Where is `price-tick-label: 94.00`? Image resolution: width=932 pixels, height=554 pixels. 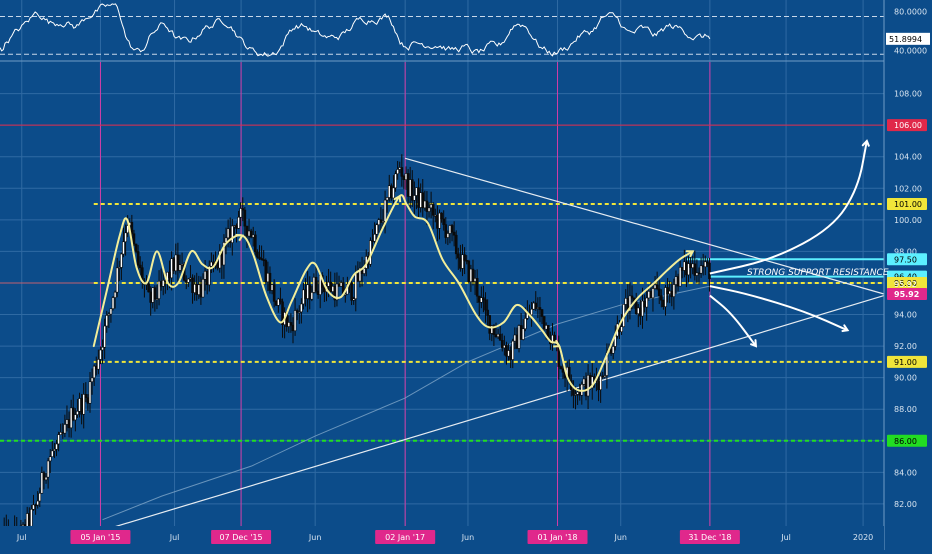
price-tick-label: 94.00 is located at coordinates (905, 315).